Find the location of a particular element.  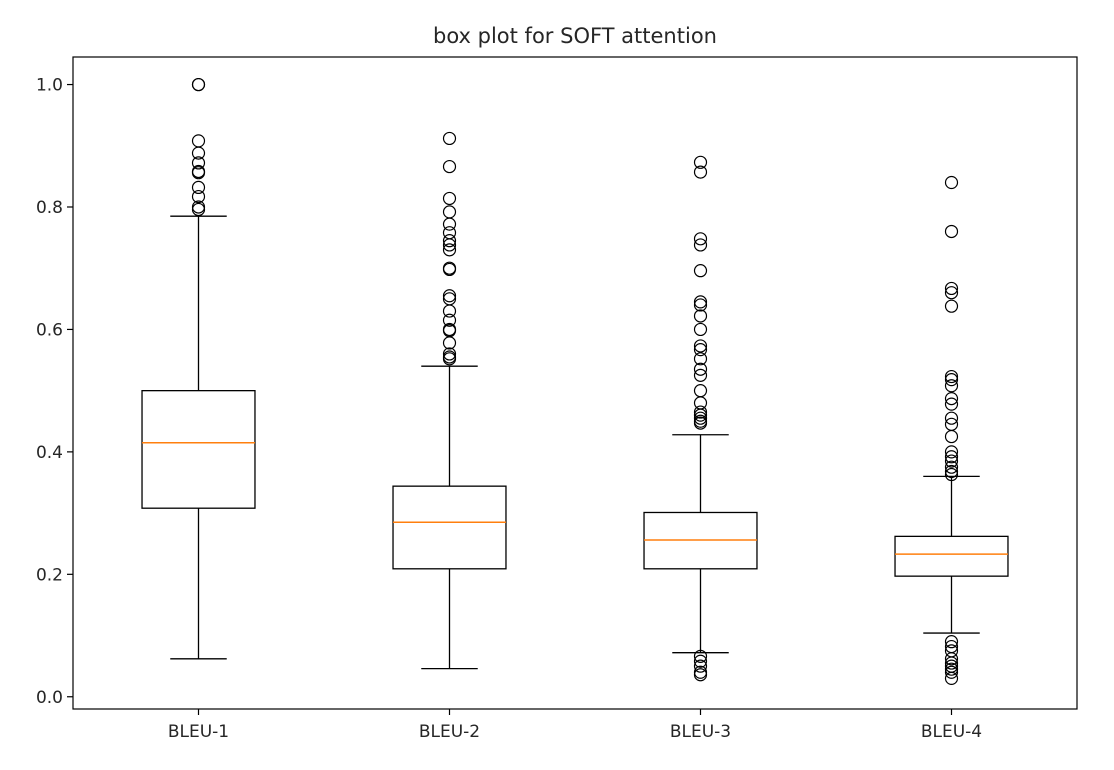

x-tick-label: BLEU-1 is located at coordinates (198, 732).